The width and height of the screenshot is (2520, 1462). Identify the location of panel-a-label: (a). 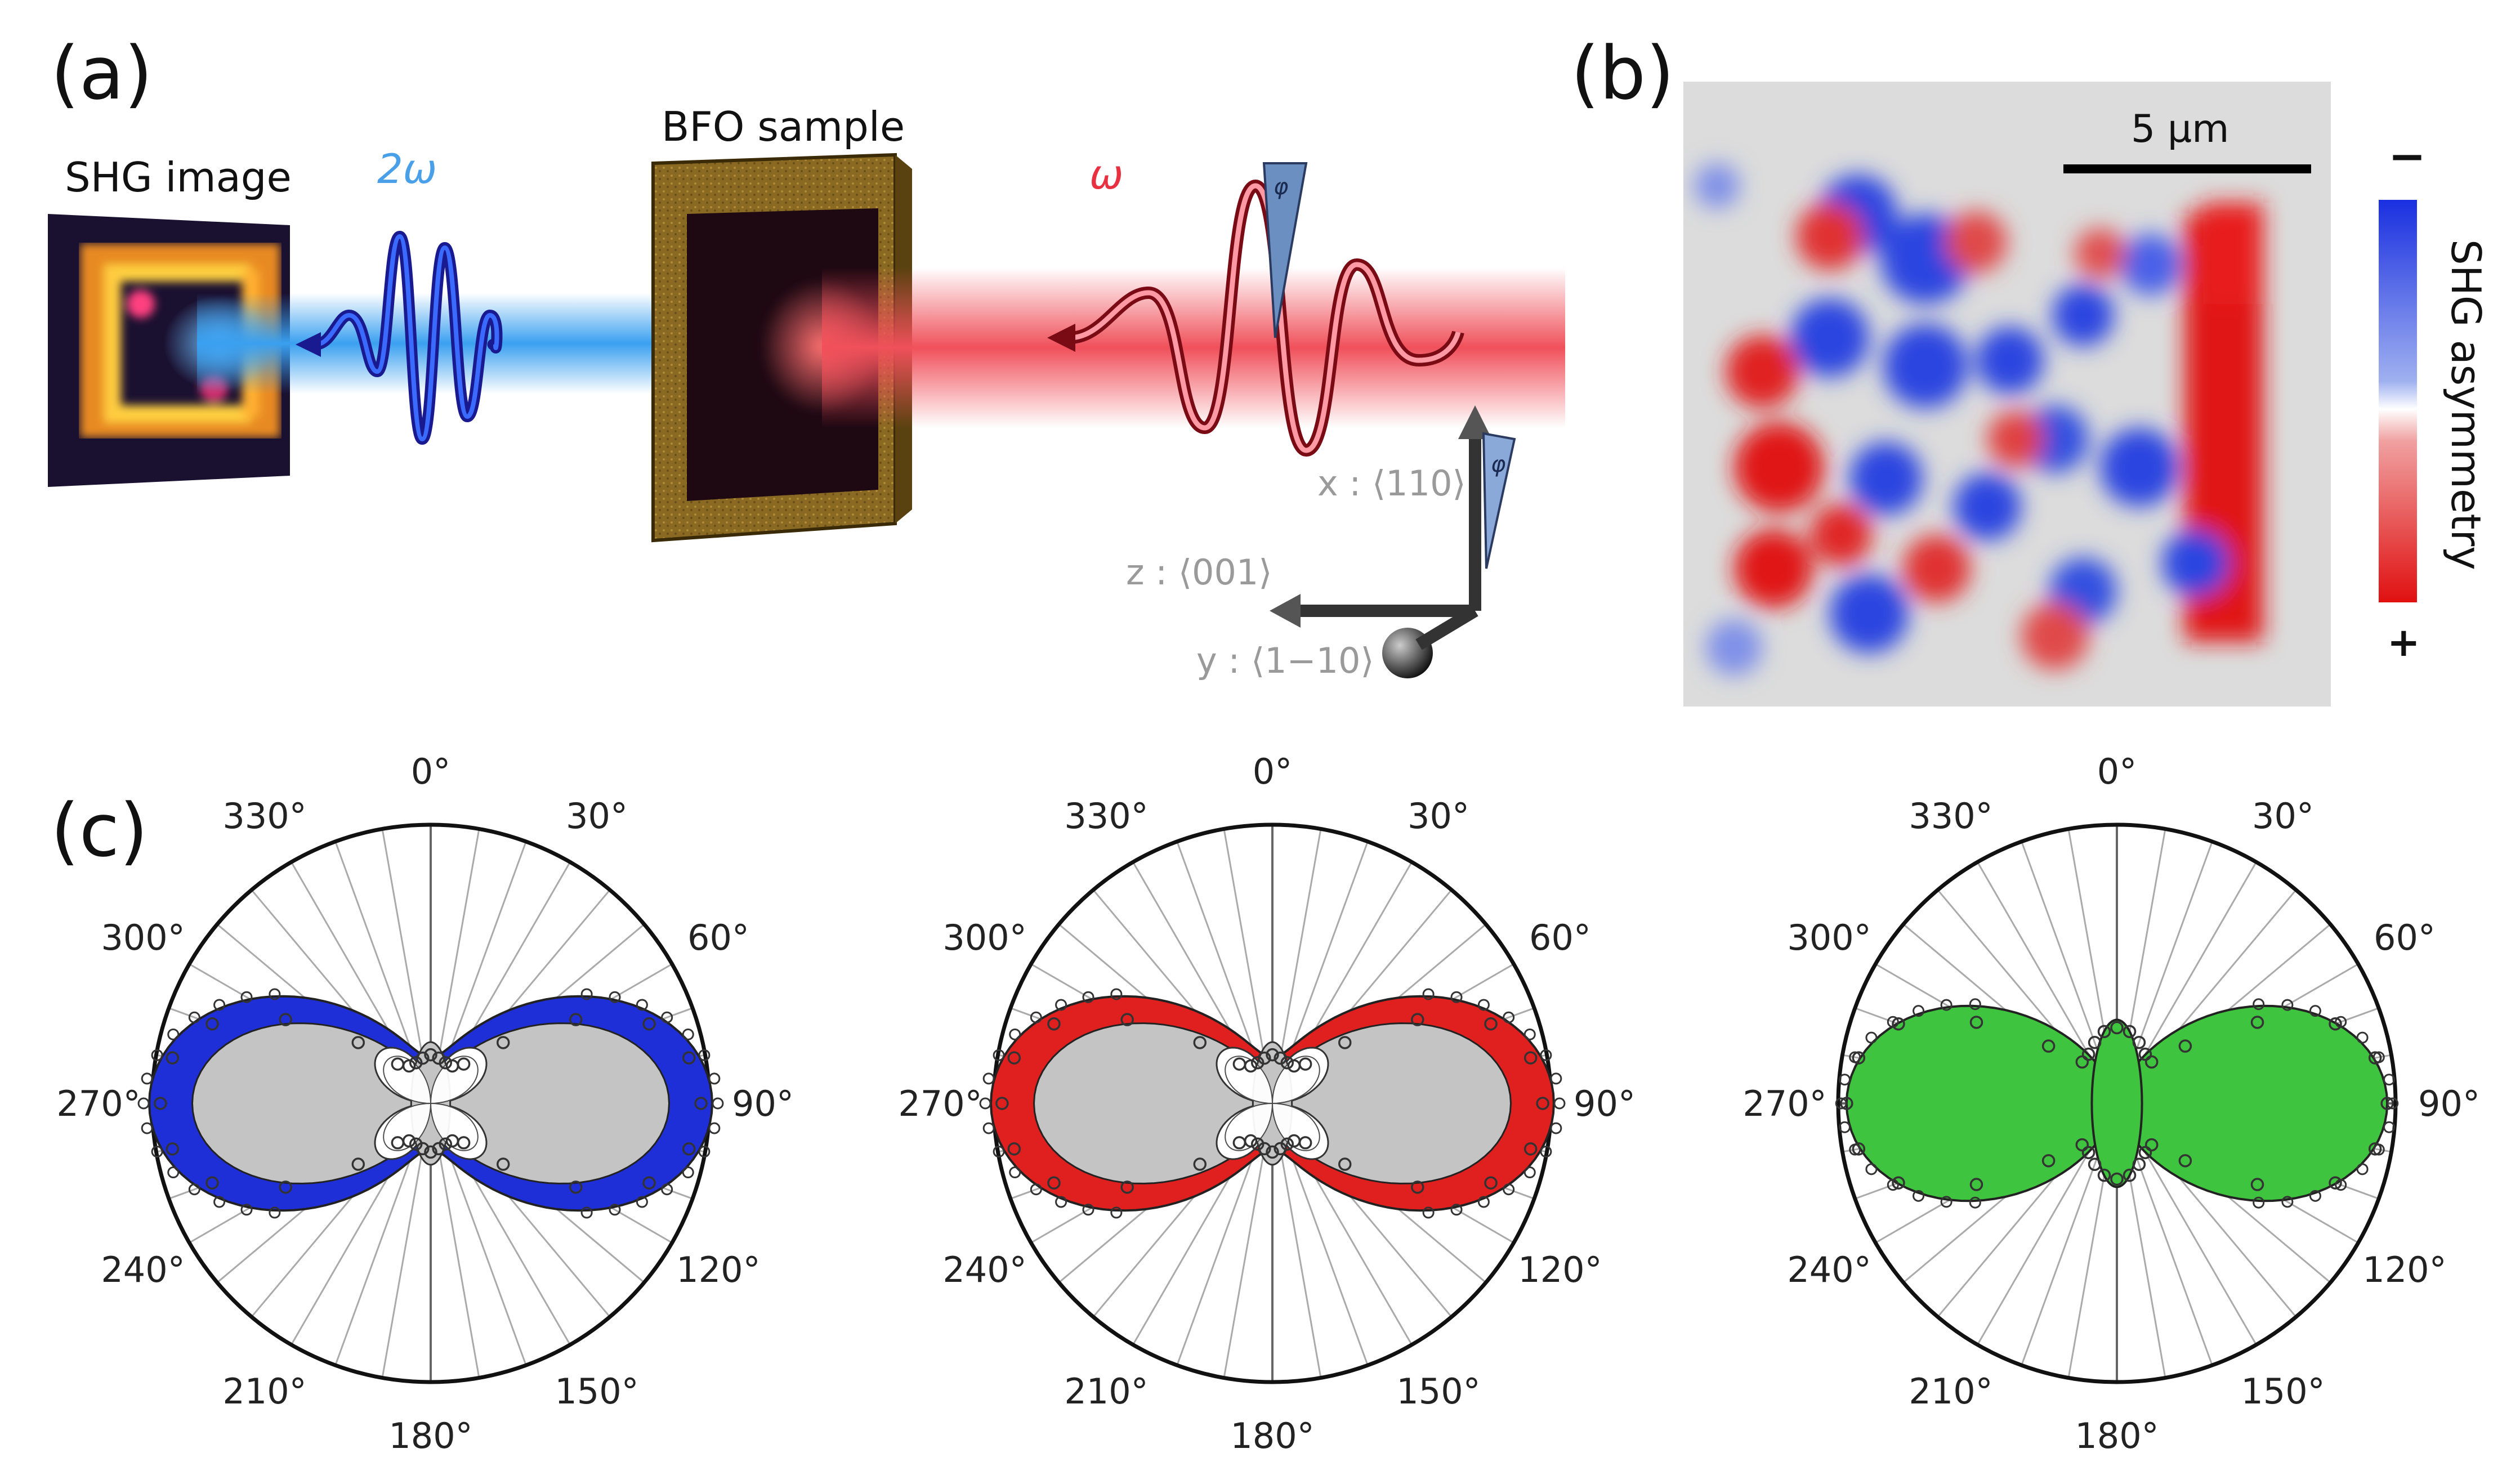
(102, 73).